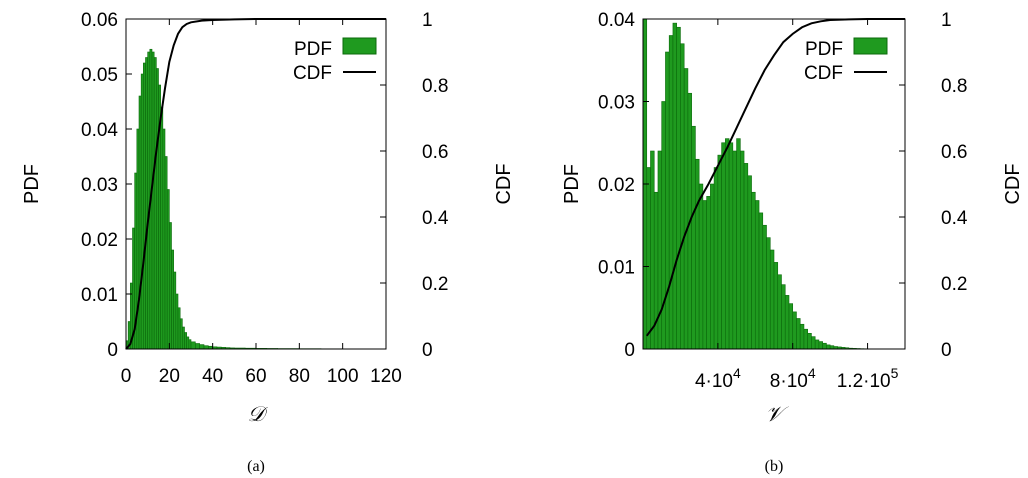 This screenshot has width=1028, height=478. Describe the element at coordinates (126, 376) in the screenshot. I see `x-tick-label: 0` at that location.